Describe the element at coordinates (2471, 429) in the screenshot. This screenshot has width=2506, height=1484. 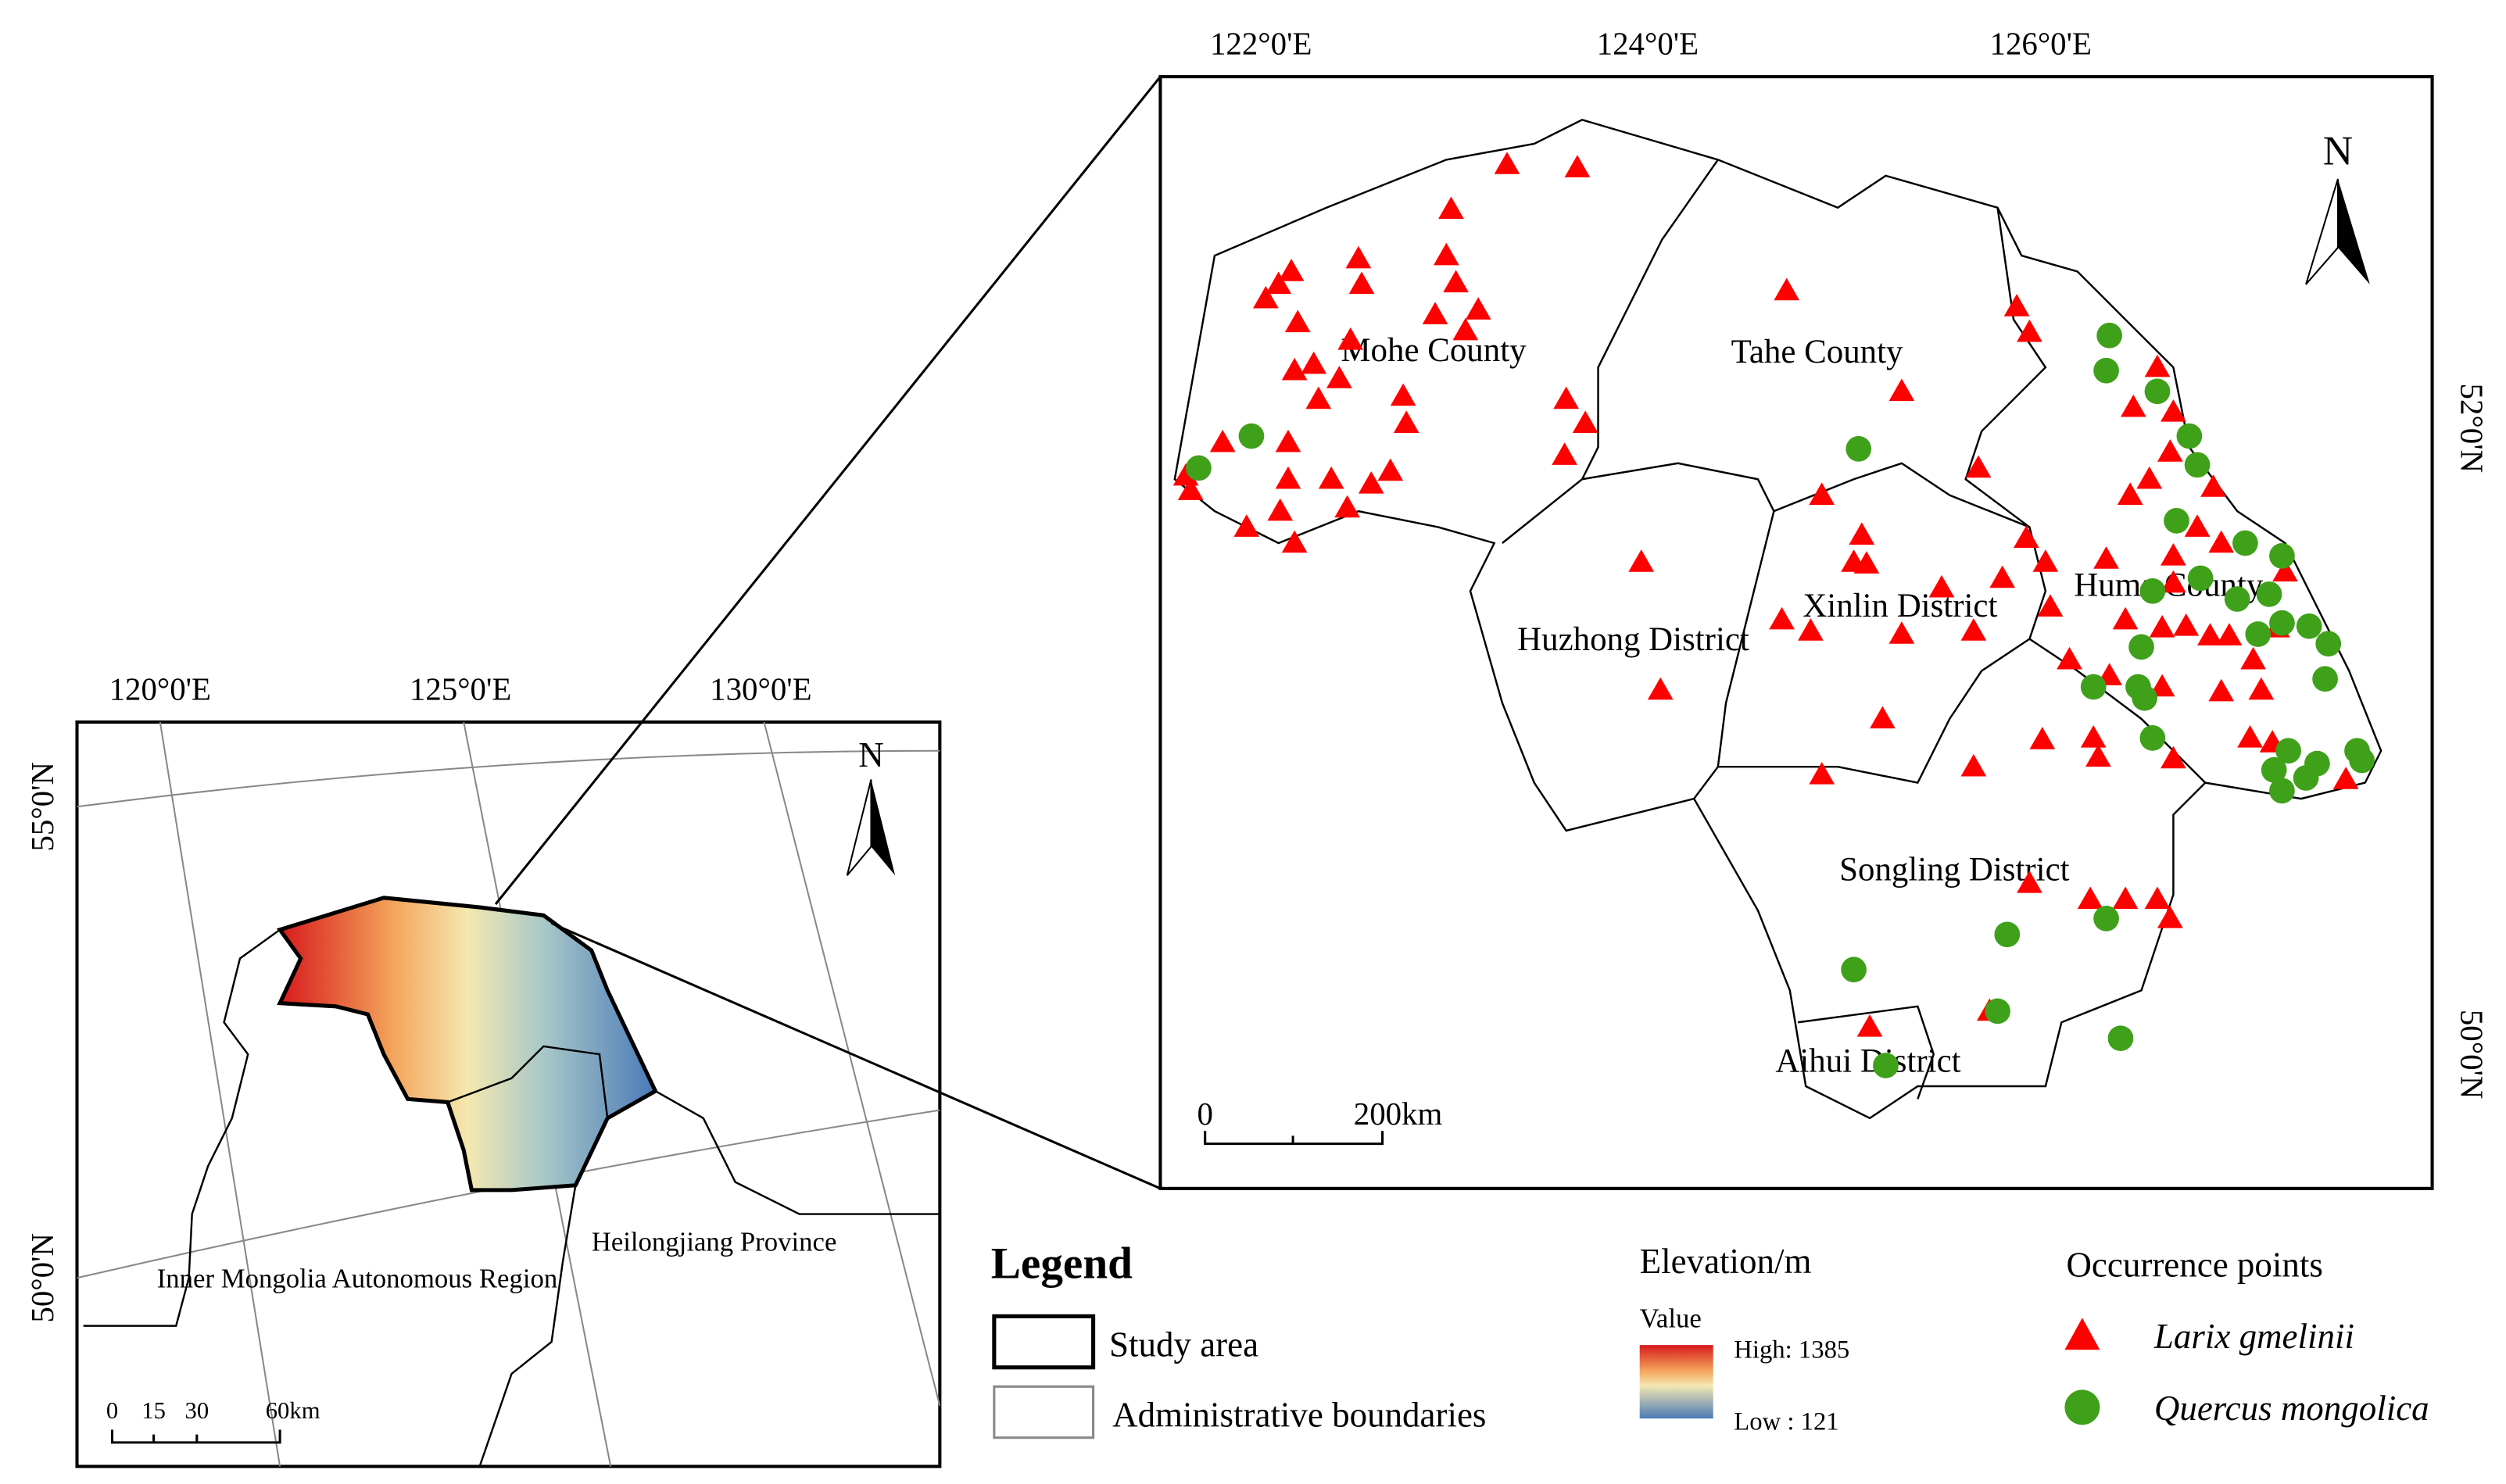
I see `lat-label: 52°0'N` at that location.